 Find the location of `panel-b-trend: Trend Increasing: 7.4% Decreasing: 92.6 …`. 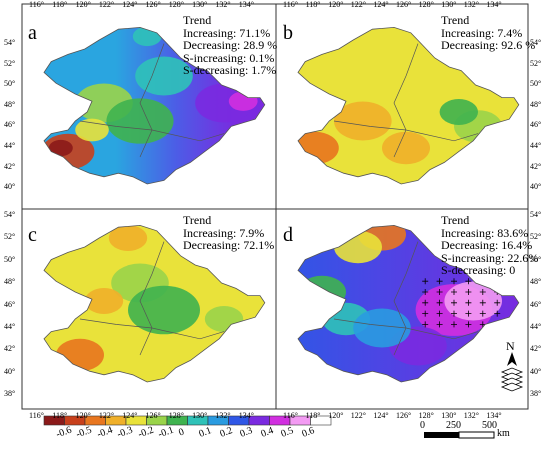

panel-b-trend: Trend Increasing: 7.4% Decreasing: 92.6 … is located at coordinates (488, 33).